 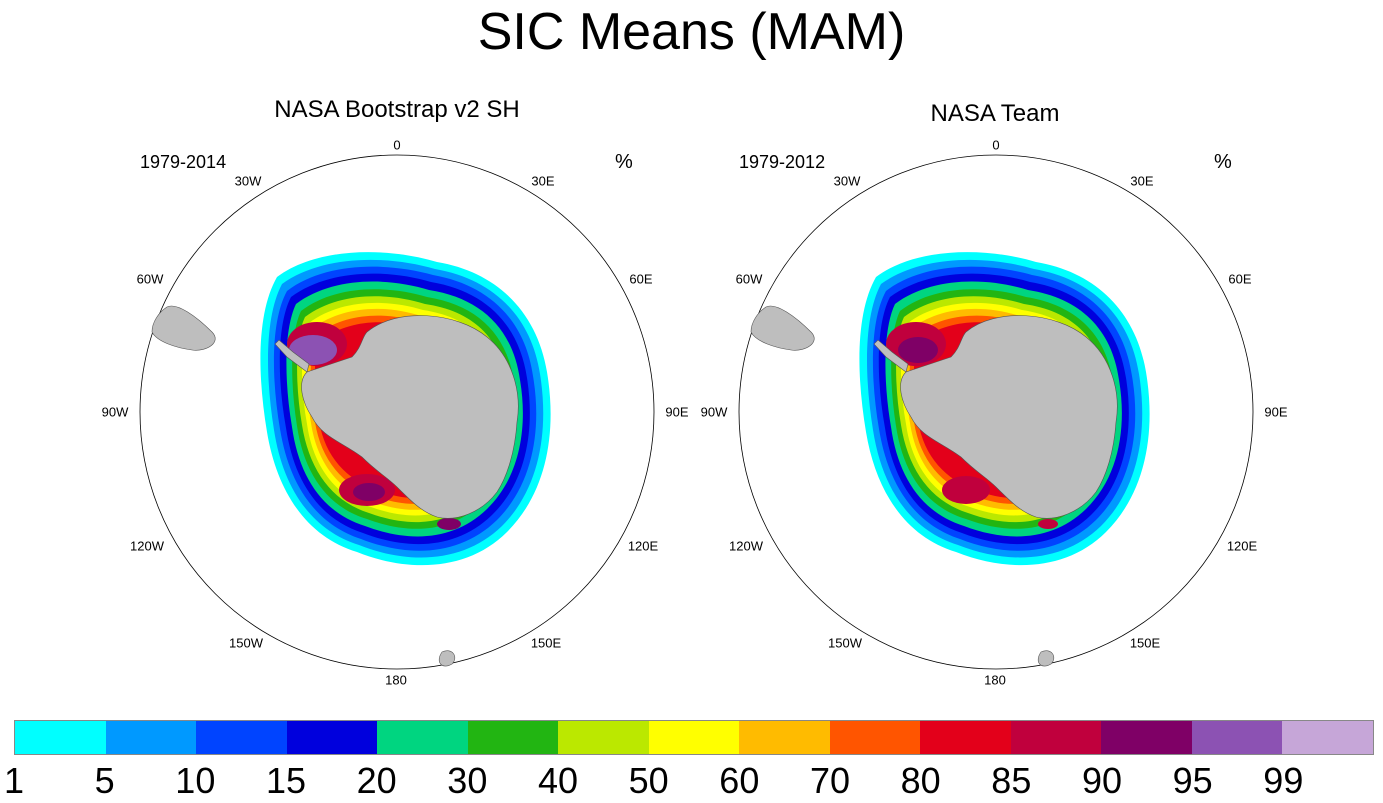 What do you see at coordinates (782, 162) in the screenshot?
I see `period-label-team: 1979-2012` at bounding box center [782, 162].